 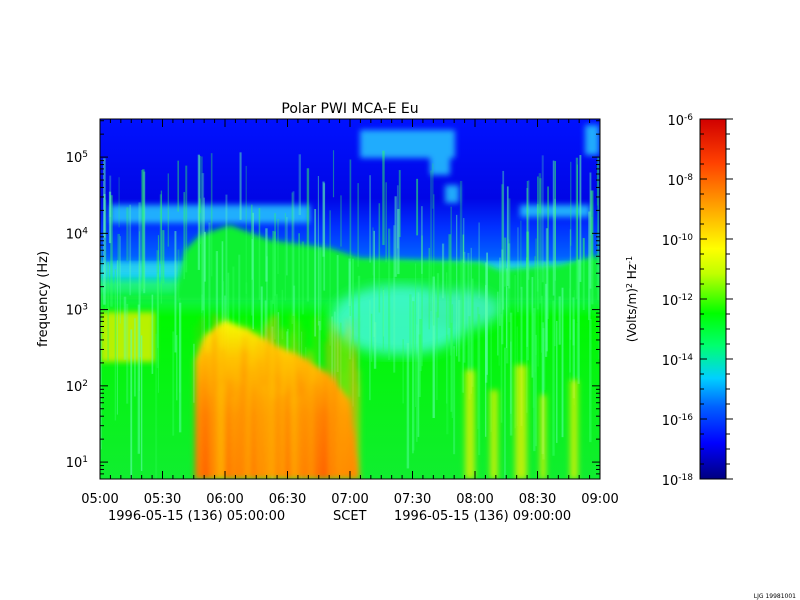 I want to click on x-tick-label: 05:00, so click(x=99, y=499).